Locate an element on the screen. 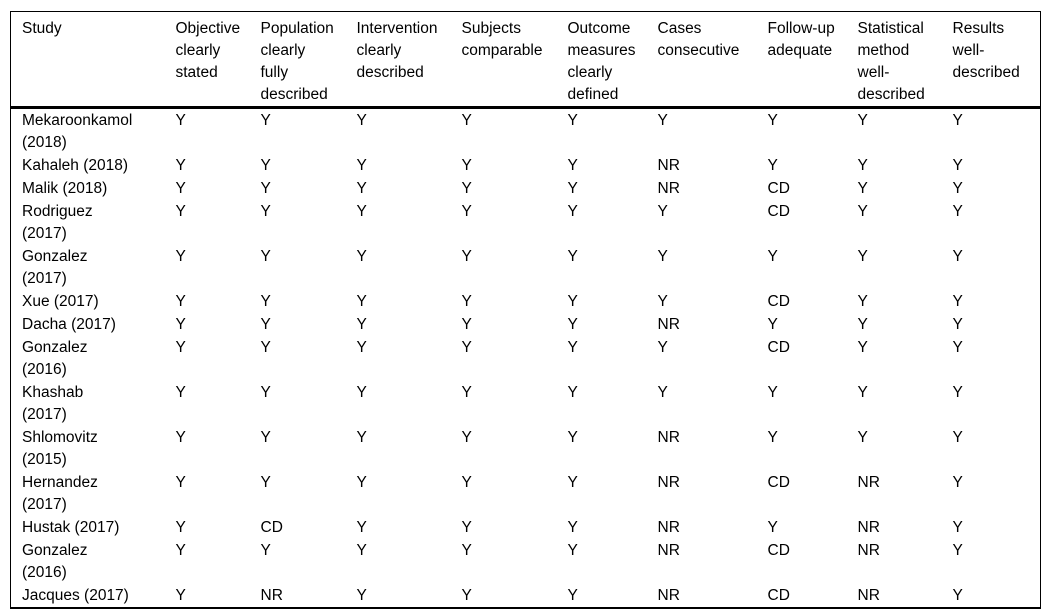  study-name: Rodriguez (2017) is located at coordinates (57, 222).